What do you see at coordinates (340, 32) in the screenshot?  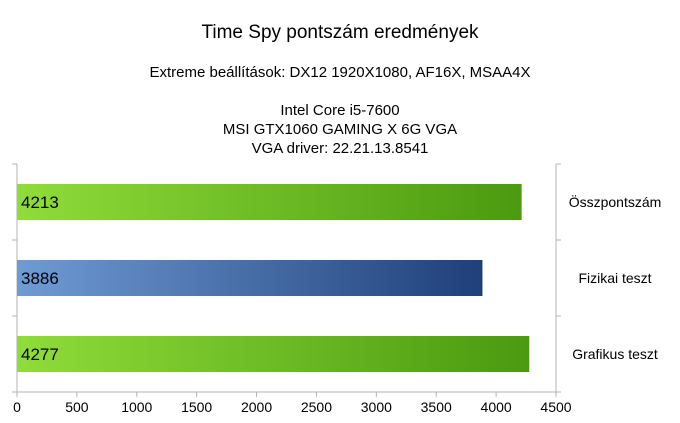 I see `chart-title: Time Spy pontszám eredmények` at bounding box center [340, 32].